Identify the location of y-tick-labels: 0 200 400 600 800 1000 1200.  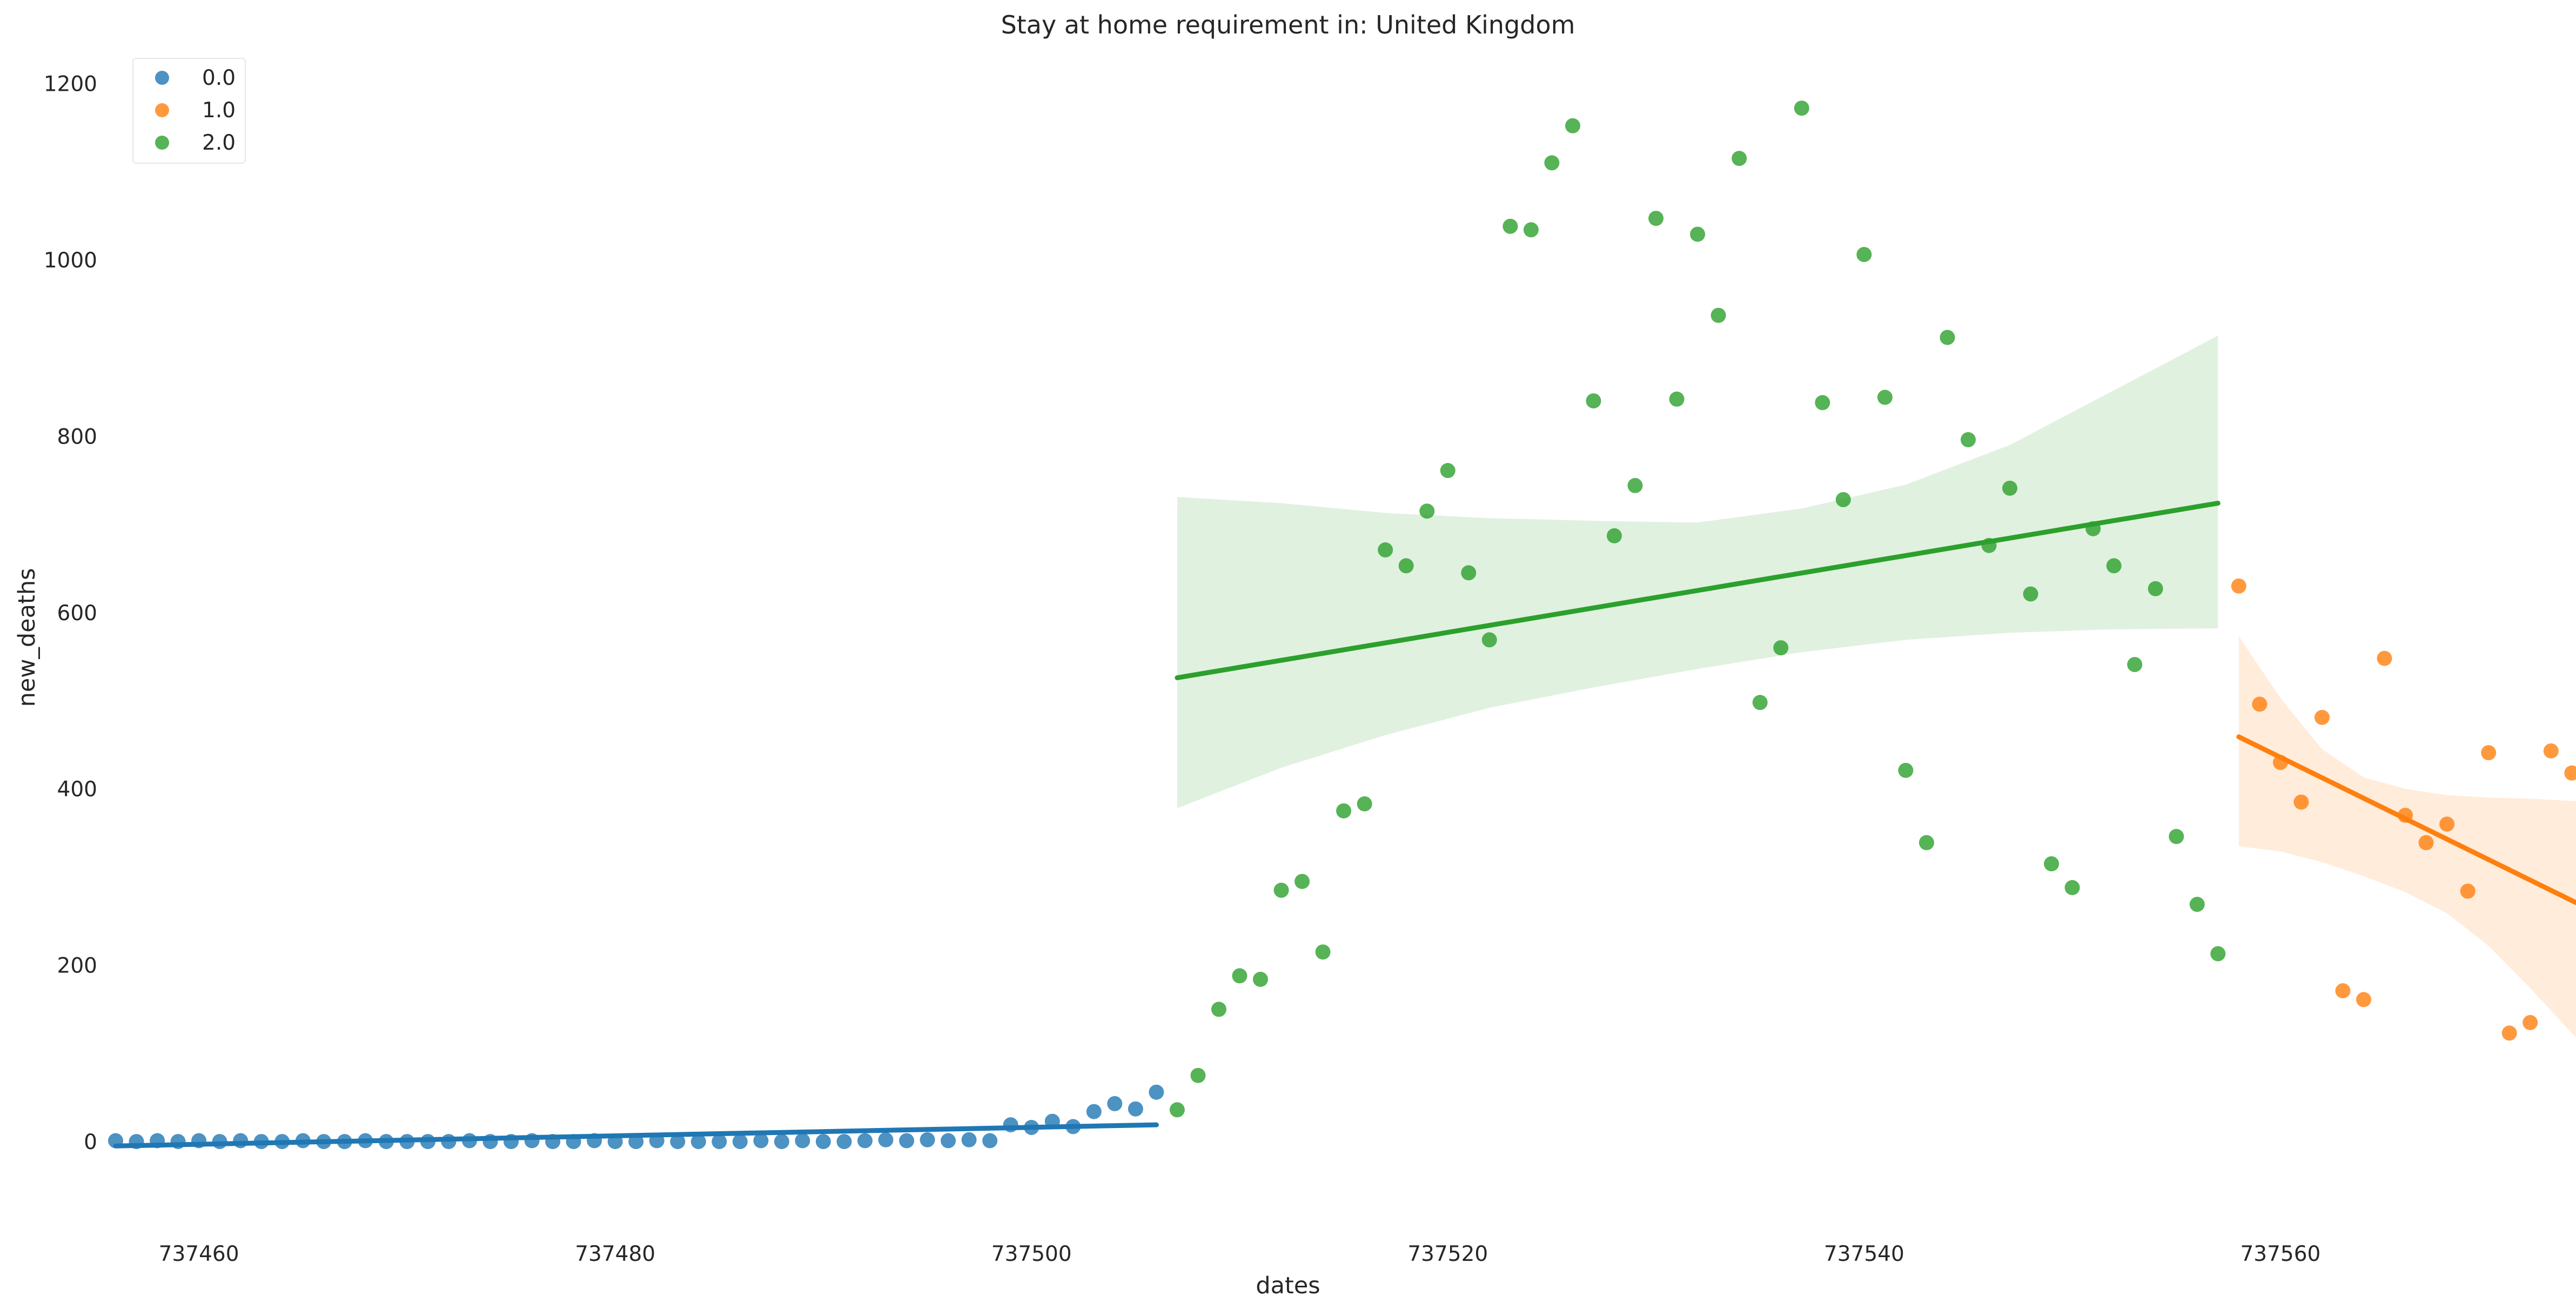
(71, 613).